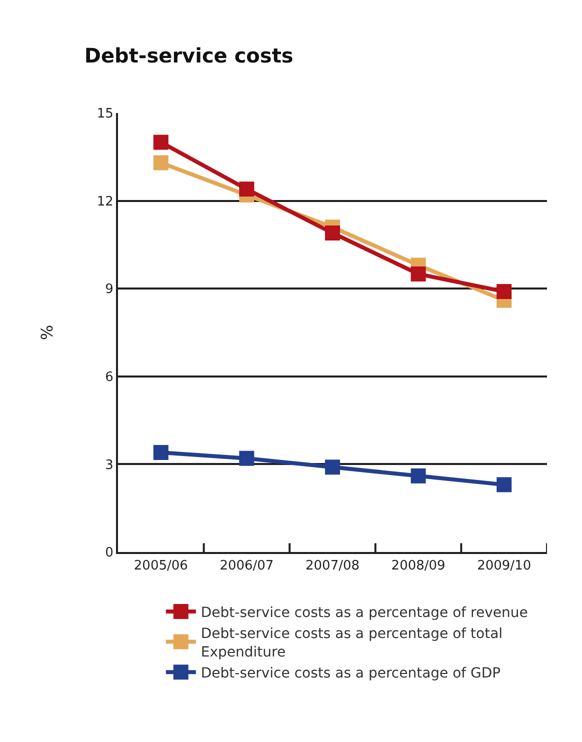 The height and width of the screenshot is (742, 582). I want to click on y-tick-label: 6, so click(109, 377).